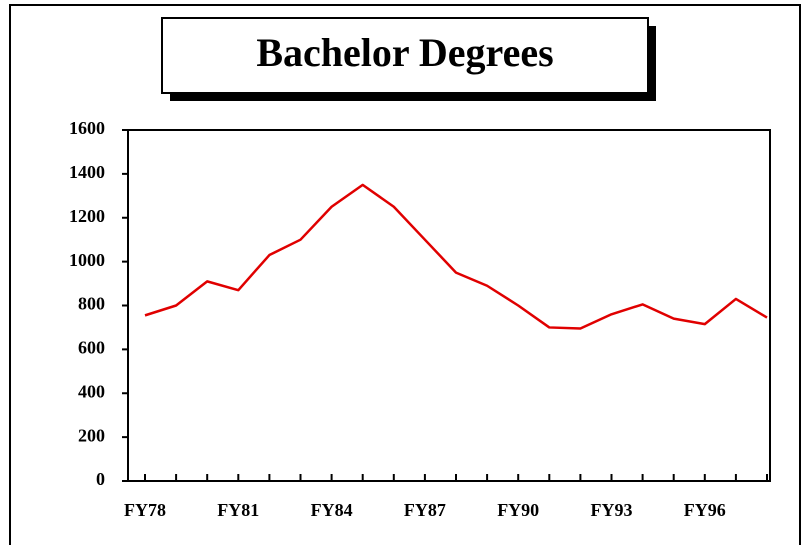 The image size is (803, 545). I want to click on y-tick-label: 0, so click(100, 479).